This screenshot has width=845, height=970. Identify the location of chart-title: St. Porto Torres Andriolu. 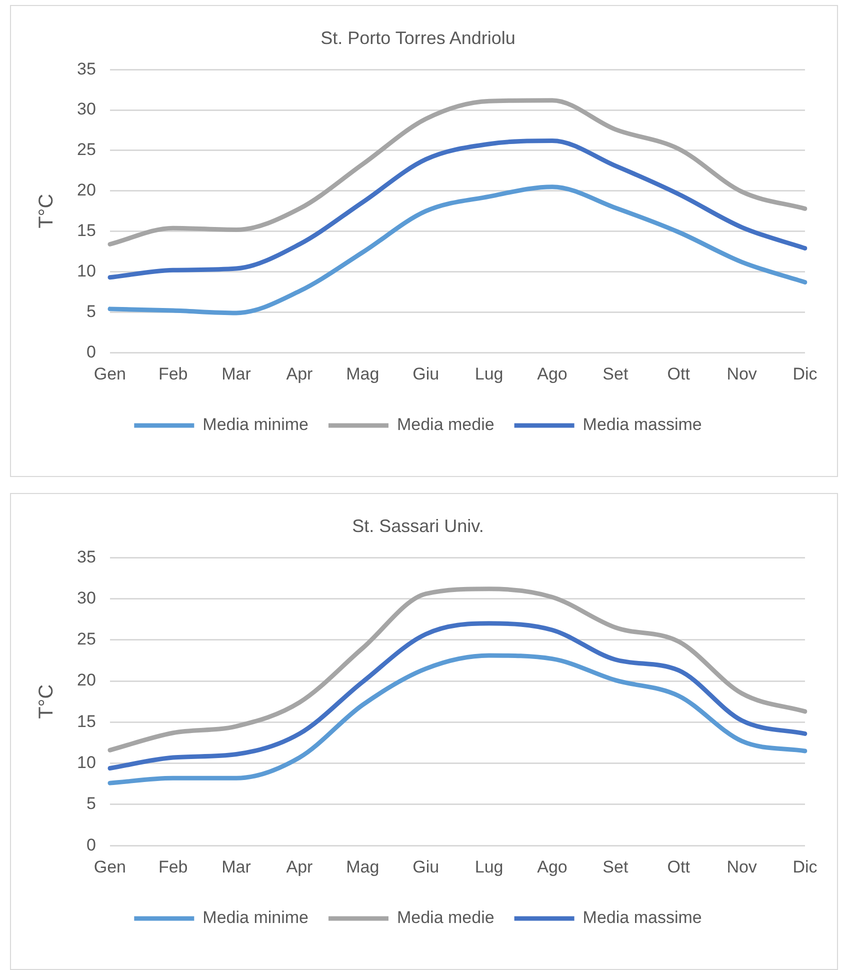
(418, 38).